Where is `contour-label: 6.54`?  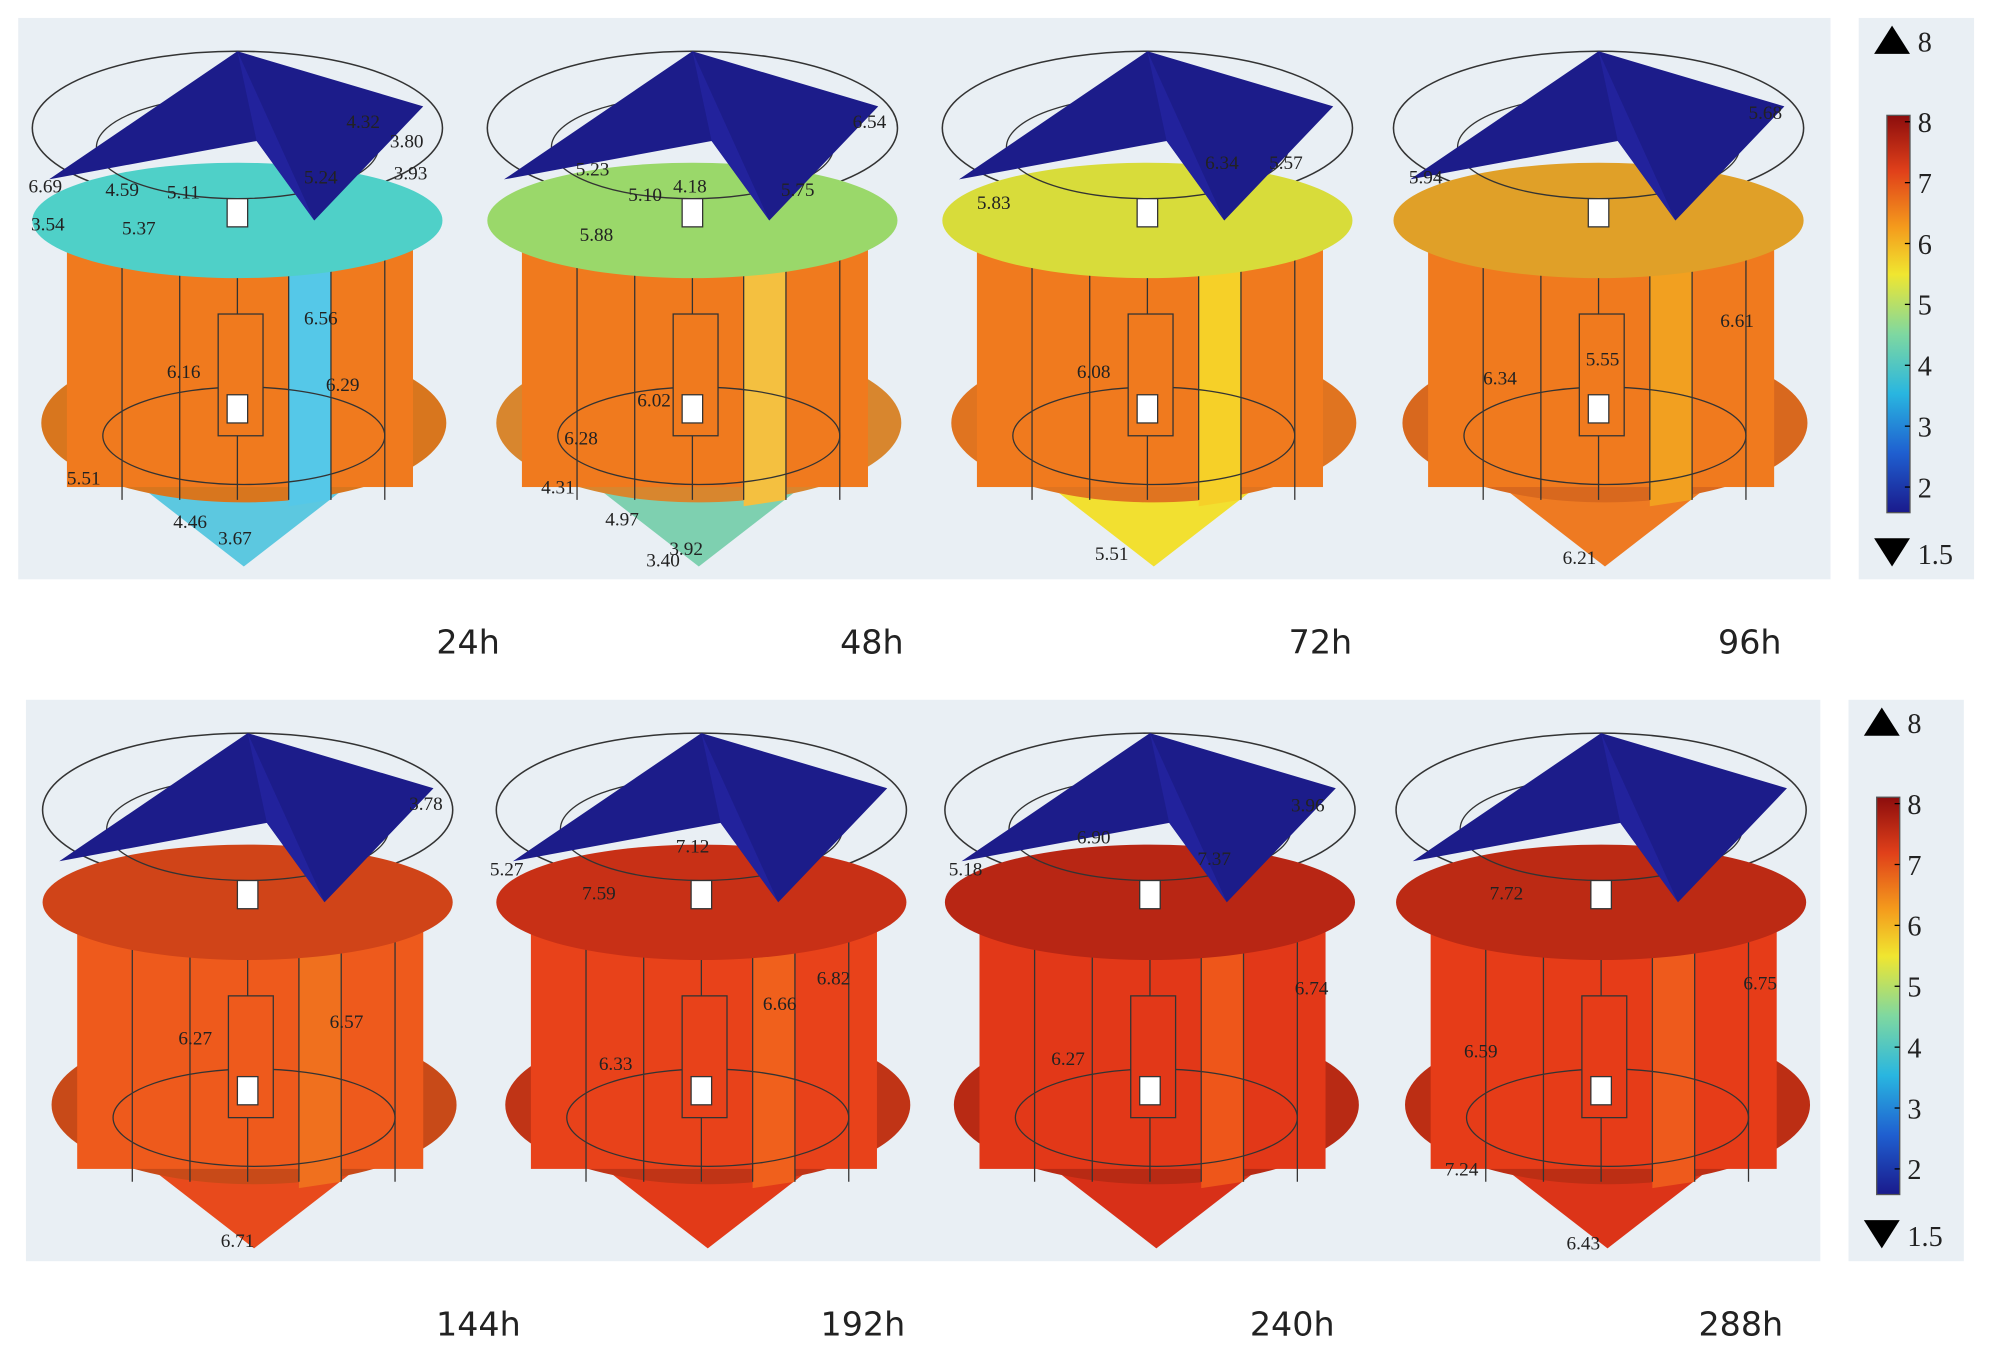 contour-label: 6.54 is located at coordinates (870, 122).